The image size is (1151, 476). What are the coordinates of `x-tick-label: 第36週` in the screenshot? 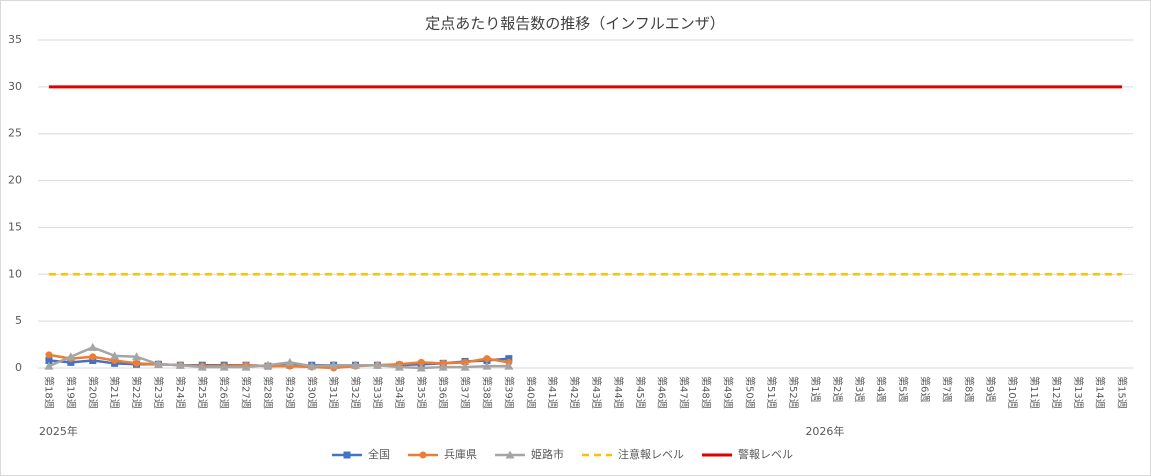 It's located at (443, 392).